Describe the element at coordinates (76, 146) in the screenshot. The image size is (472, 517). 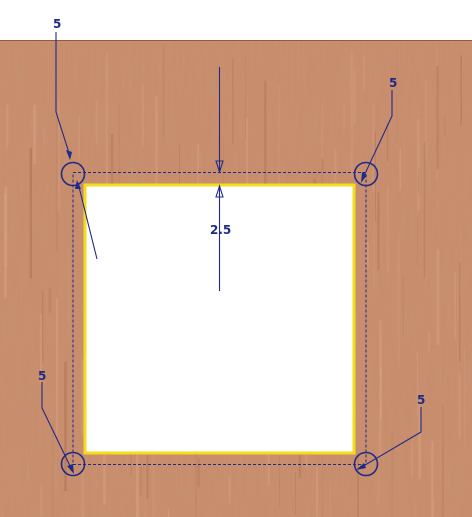
I see `leader-top-left` at that location.